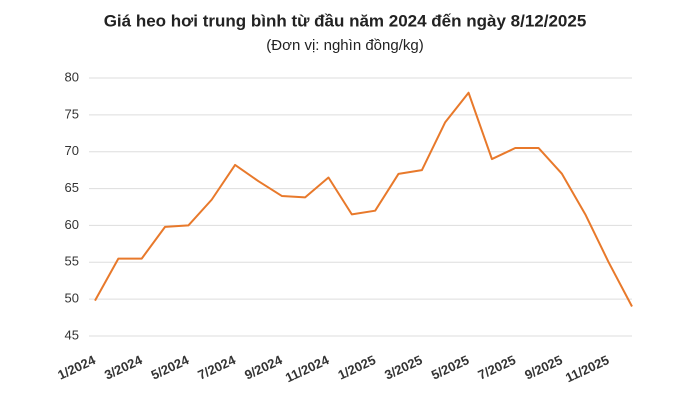 Image resolution: width=690 pixels, height=413 pixels. What do you see at coordinates (72, 334) in the screenshot?
I see `y-tick-label: 45` at bounding box center [72, 334].